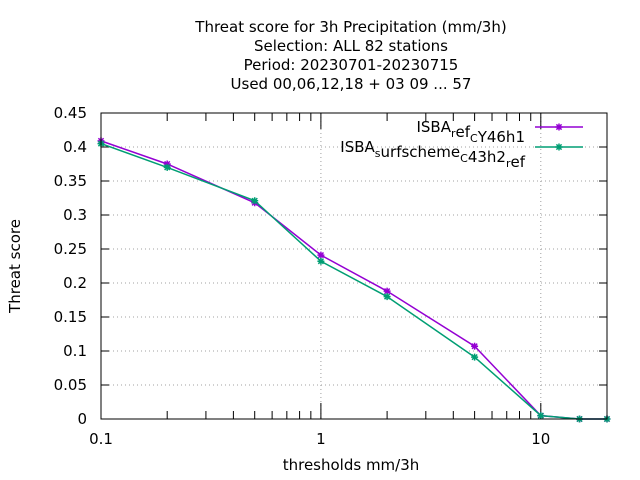 The image size is (640, 480). What do you see at coordinates (70, 113) in the screenshot?
I see `y-tick-label: 0.45` at bounding box center [70, 113].